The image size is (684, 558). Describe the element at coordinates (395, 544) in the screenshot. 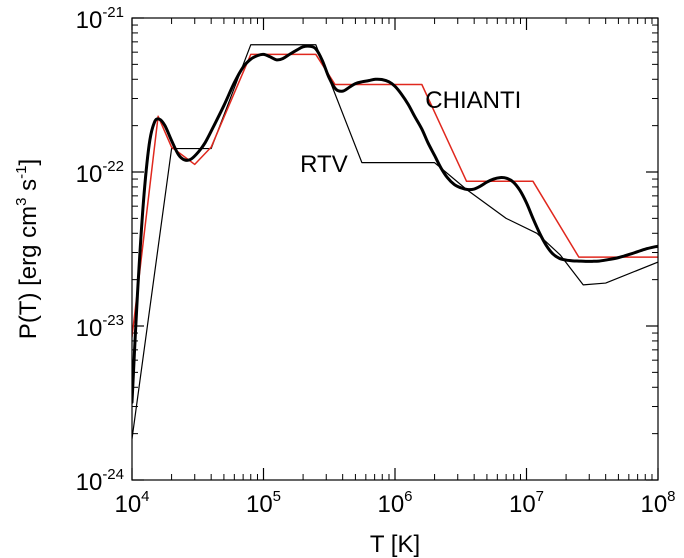

I see `x-axis-label: T [K]` at that location.